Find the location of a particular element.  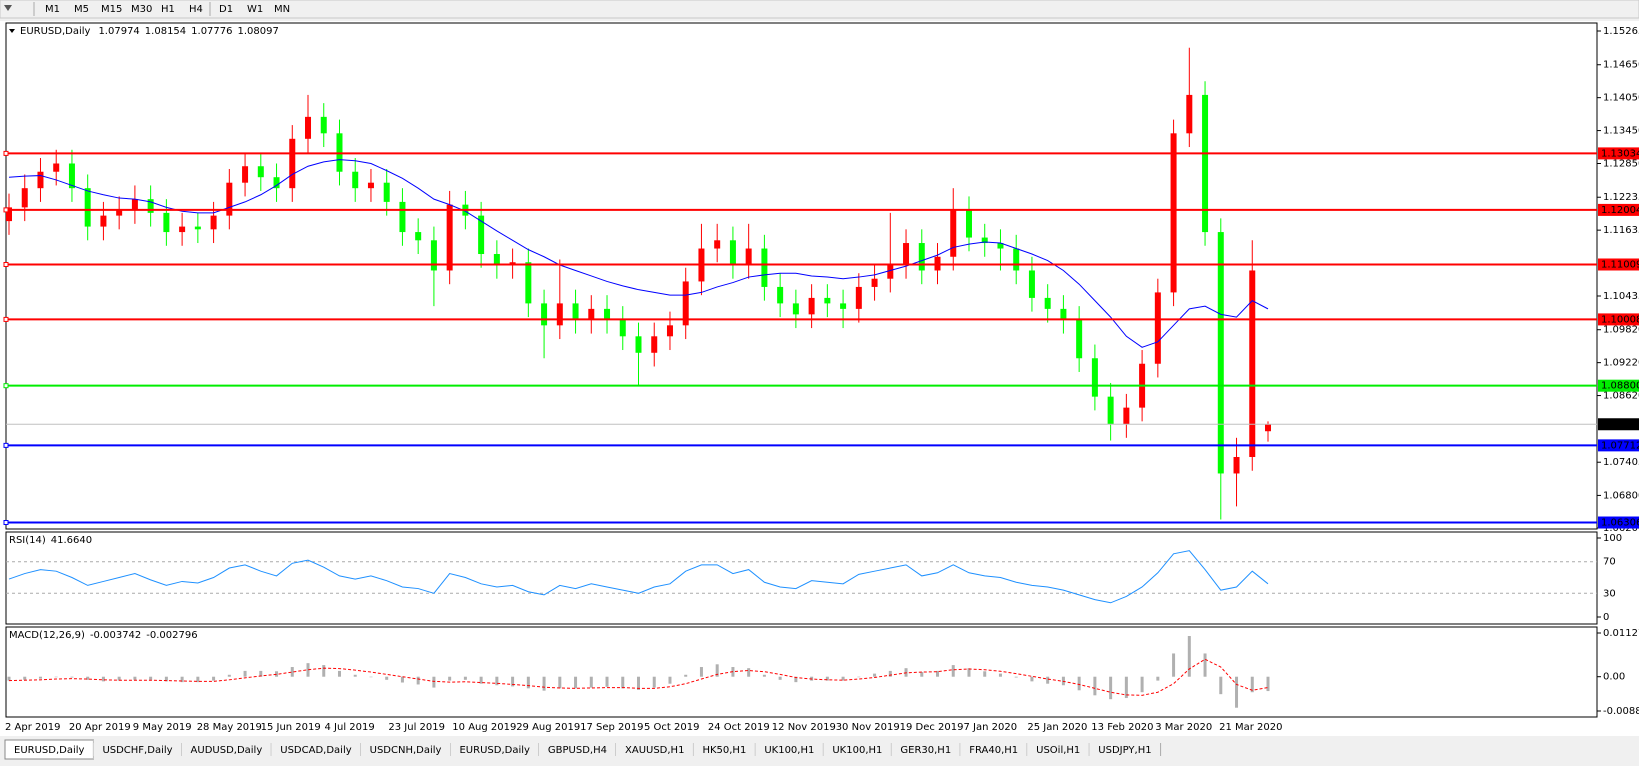

tab-label: AUDUSD,Daily is located at coordinates (227, 750).